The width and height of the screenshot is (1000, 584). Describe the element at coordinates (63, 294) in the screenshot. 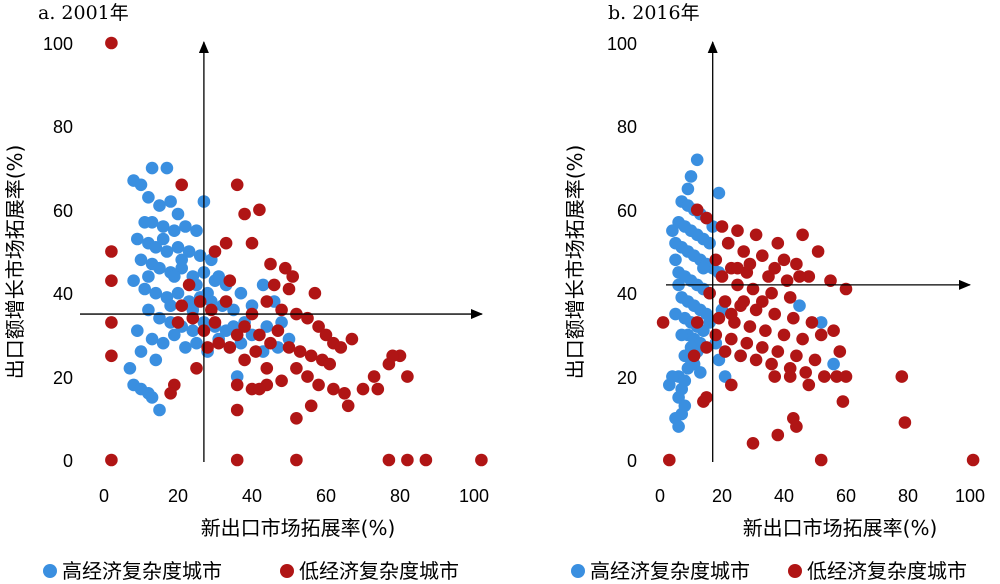

I see `y-tick-label: 40` at that location.